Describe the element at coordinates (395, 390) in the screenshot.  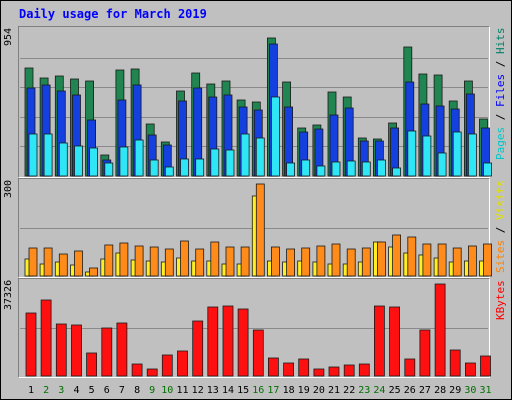
I see `day-label: 25` at that location.